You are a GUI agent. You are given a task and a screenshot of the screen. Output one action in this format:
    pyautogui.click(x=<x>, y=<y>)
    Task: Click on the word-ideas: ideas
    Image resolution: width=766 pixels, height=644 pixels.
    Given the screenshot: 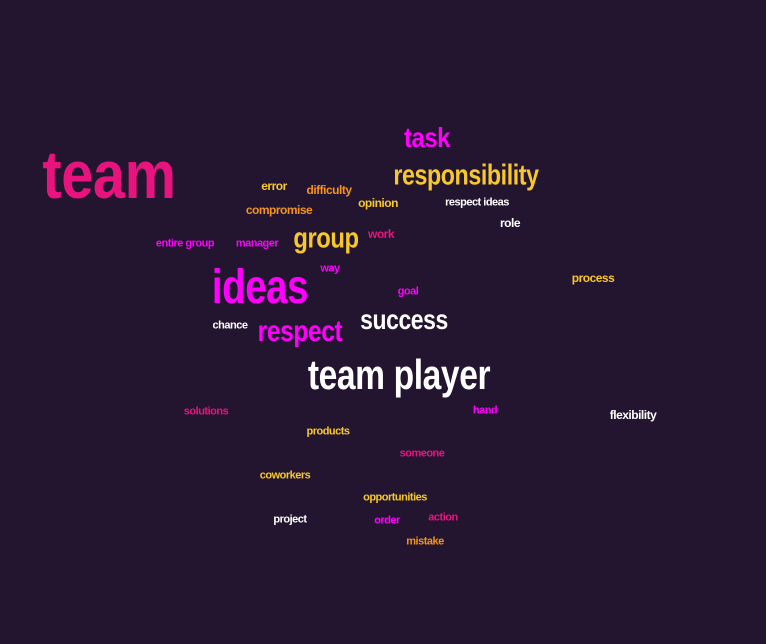 What is the action you would take?
    pyautogui.click(x=260, y=287)
    